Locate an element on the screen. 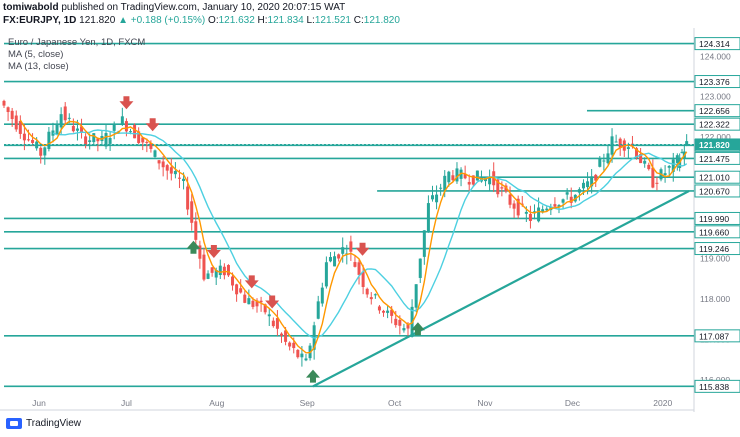 The image size is (740, 437). x-tick-label: Sep is located at coordinates (307, 403).